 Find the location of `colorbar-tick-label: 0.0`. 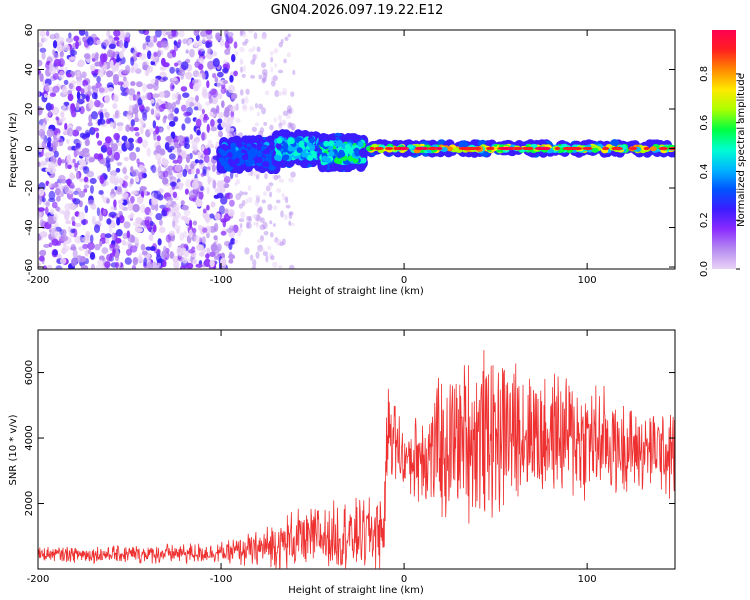

colorbar-tick-label: 0.0 is located at coordinates (704, 269).